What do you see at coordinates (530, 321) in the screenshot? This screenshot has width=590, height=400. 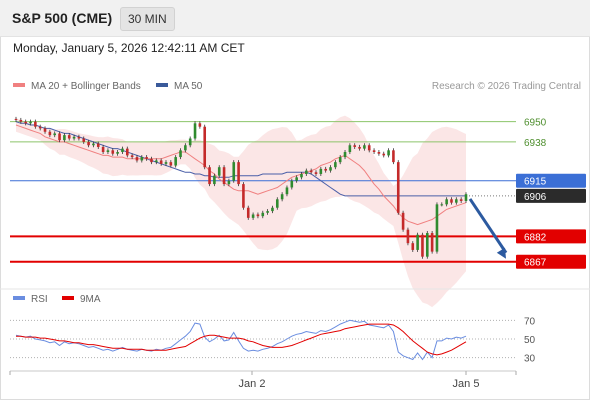 I see `rsi-tick-label: 70` at bounding box center [530, 321].